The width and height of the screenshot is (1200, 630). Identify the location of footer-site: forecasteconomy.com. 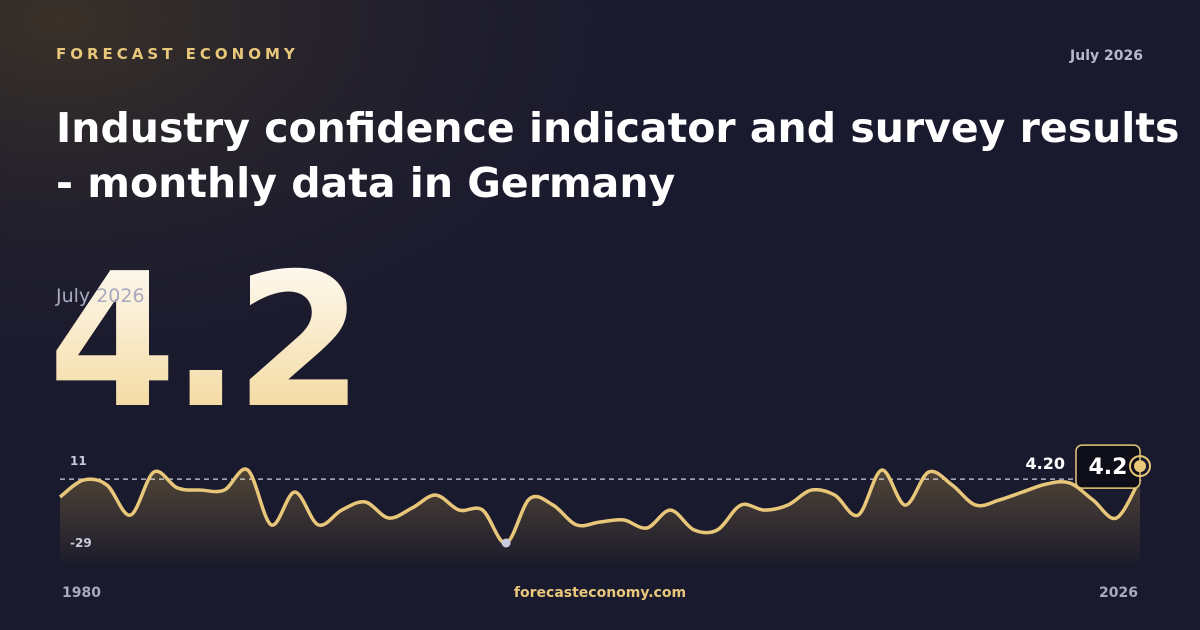
(600, 593).